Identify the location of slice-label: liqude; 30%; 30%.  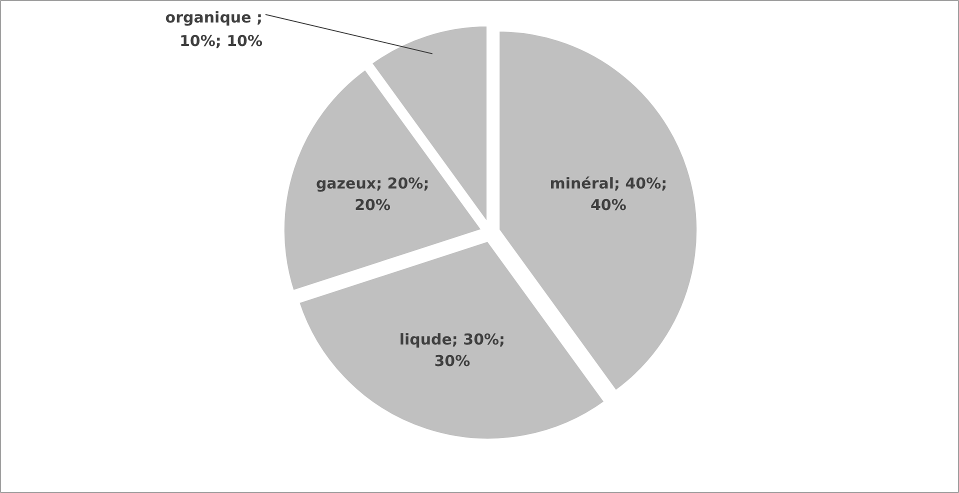
(452, 350).